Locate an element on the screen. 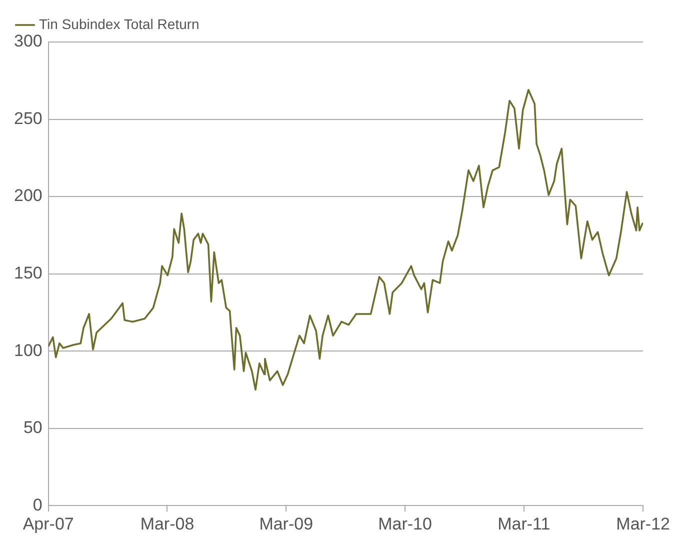  x-tick-label: Mar-09 is located at coordinates (286, 524).